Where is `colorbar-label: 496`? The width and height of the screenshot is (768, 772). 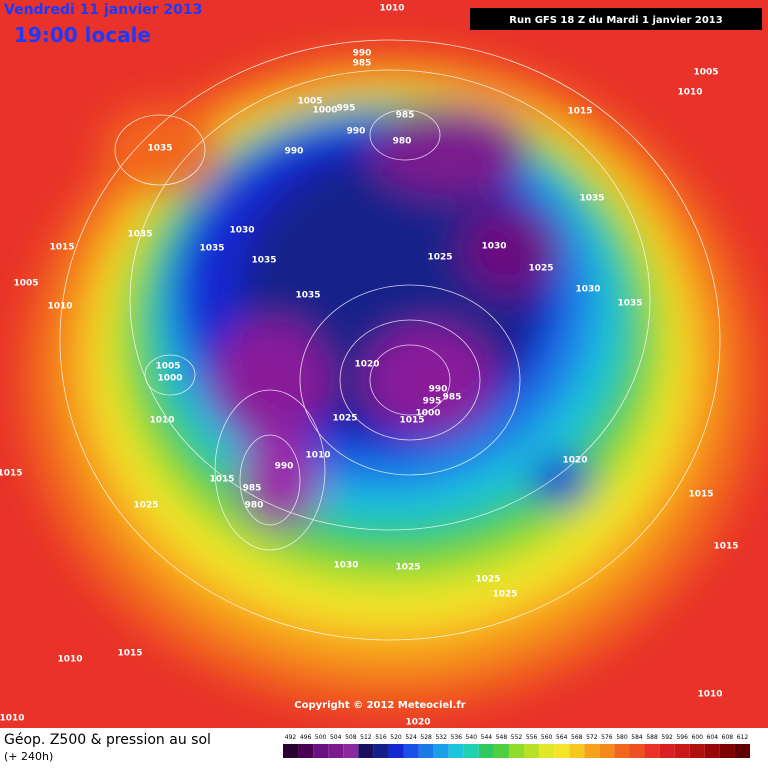
colorbar-label: 496 is located at coordinates (306, 737).